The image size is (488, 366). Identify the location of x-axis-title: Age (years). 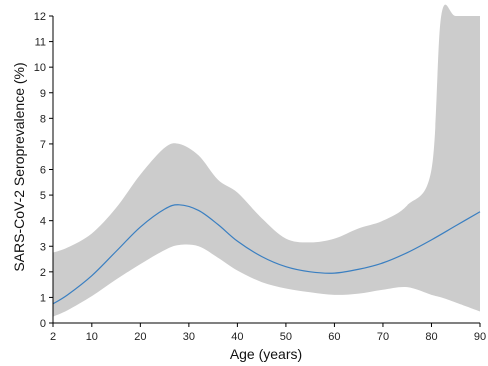
(266, 354).